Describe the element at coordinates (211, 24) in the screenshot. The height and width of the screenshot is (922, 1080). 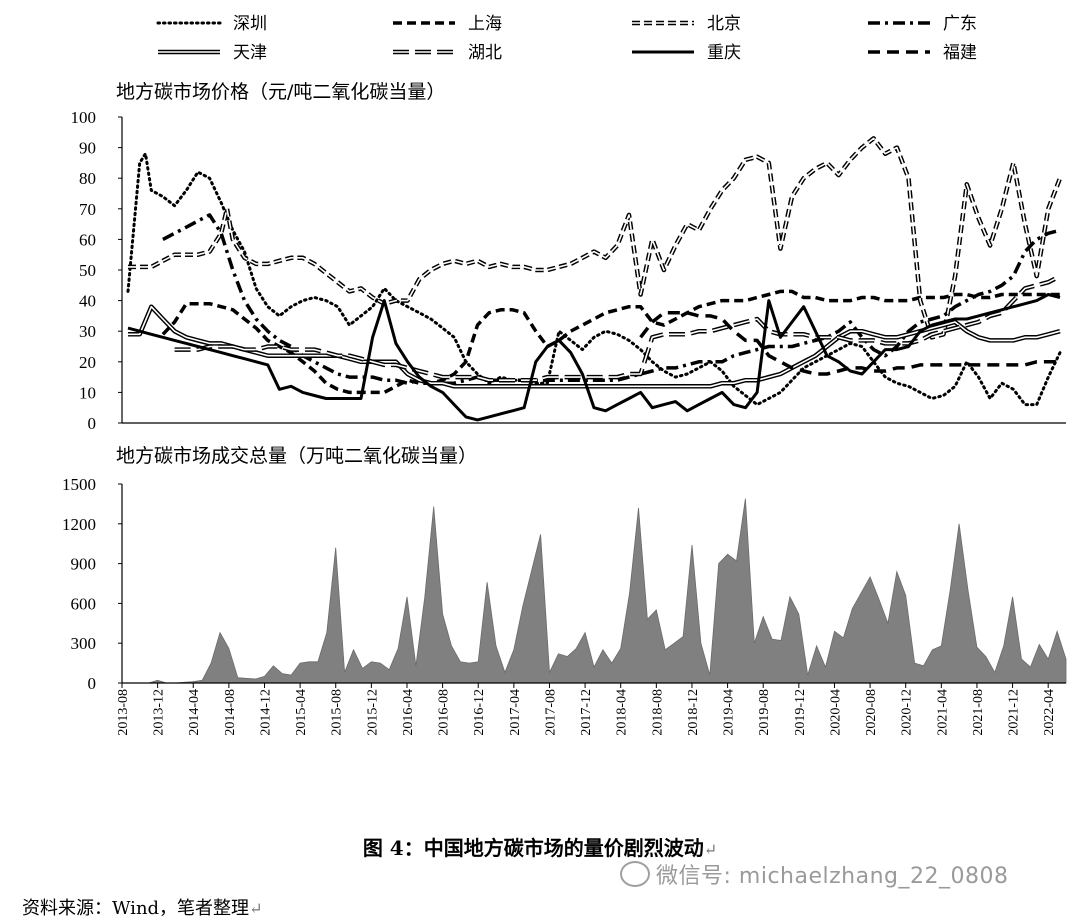
I see `legend-item: 深圳` at that location.